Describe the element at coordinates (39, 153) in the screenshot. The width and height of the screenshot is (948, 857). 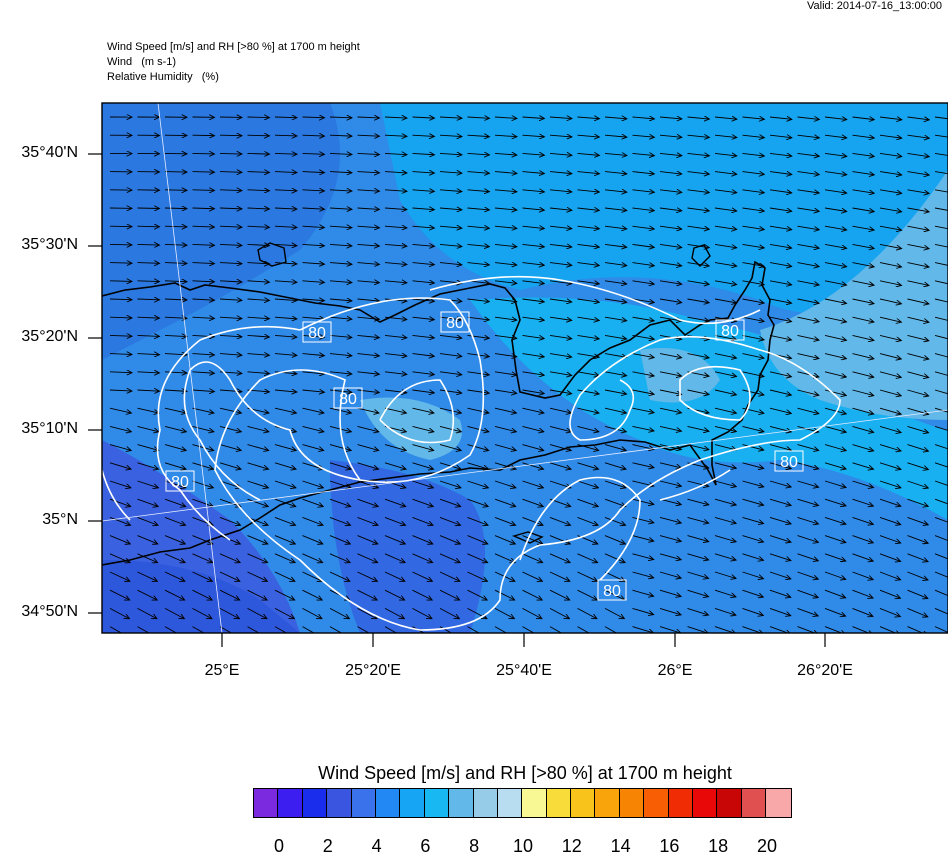
I see `lat-label: 35°40'N` at that location.